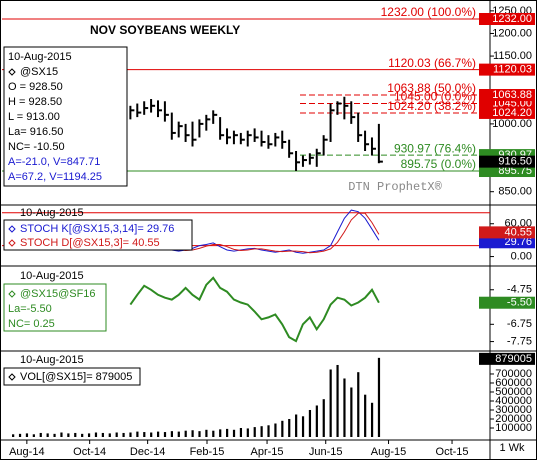 This screenshot has width=537, height=460. Describe the element at coordinates (515, 162) in the screenshot. I see `last-tag: 916.50` at that location.